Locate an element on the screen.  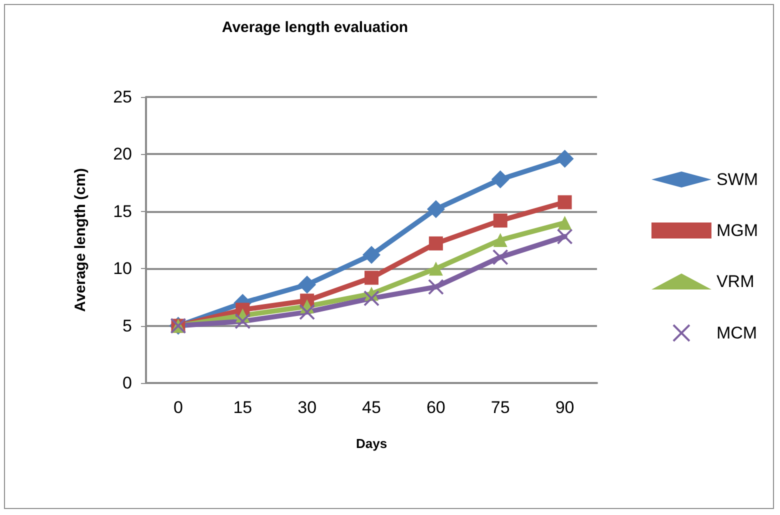
legend-label: MGM is located at coordinates (737, 230).